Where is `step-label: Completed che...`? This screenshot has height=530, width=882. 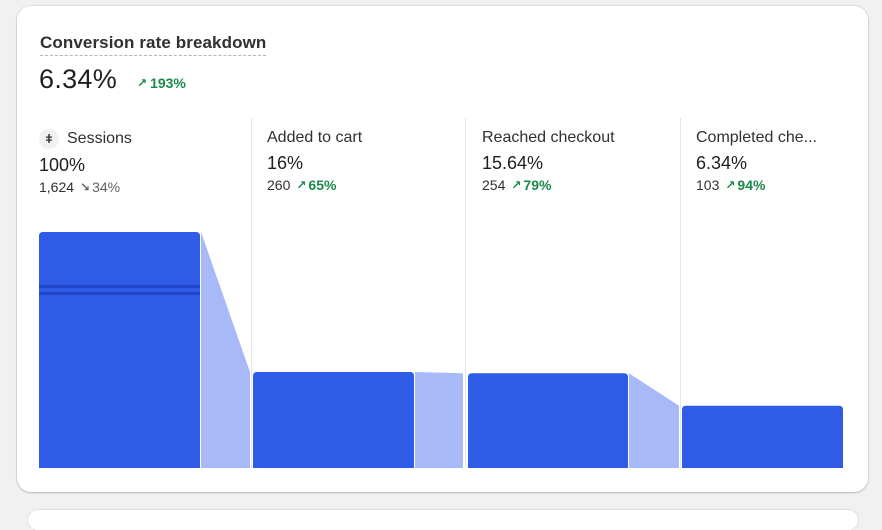
step-label: Completed che... is located at coordinates (756, 137).